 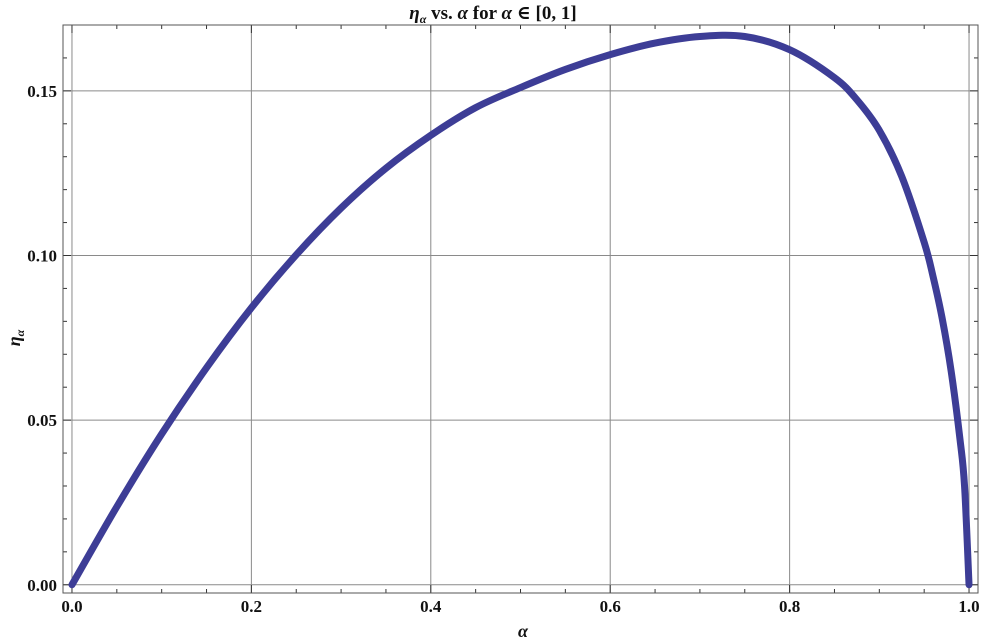 What do you see at coordinates (42, 91) in the screenshot?
I see `y-tick-label: 0.15` at bounding box center [42, 91].